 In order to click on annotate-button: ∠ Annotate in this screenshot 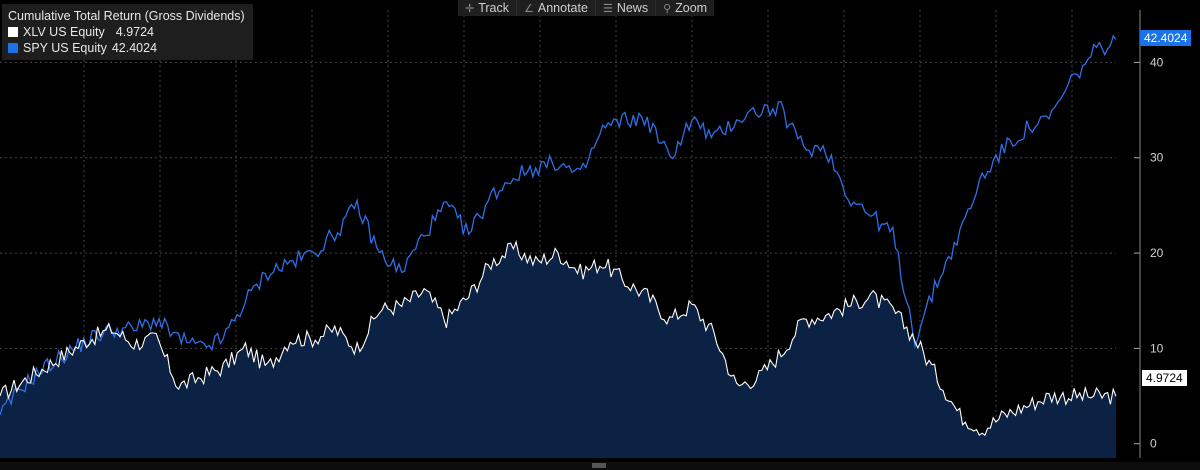, I will do `click(556, 8)`.